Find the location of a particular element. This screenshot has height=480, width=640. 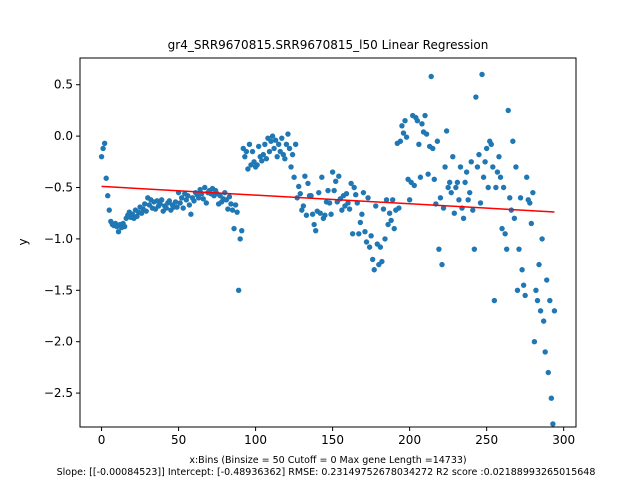

regression-line-group is located at coordinates (328, 199).